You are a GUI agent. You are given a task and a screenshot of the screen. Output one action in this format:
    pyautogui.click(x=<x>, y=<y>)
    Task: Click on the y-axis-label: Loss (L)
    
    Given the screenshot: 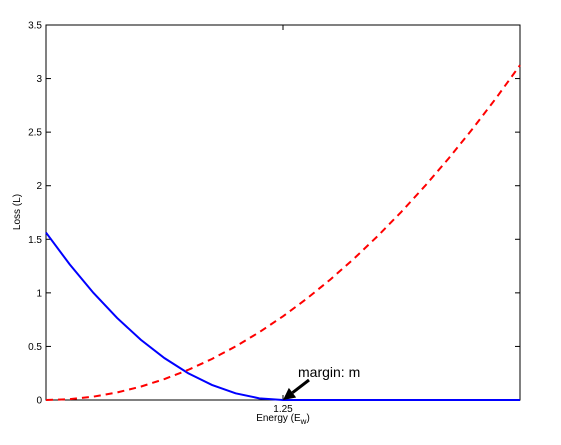 What is the action you would take?
    pyautogui.click(x=17, y=212)
    